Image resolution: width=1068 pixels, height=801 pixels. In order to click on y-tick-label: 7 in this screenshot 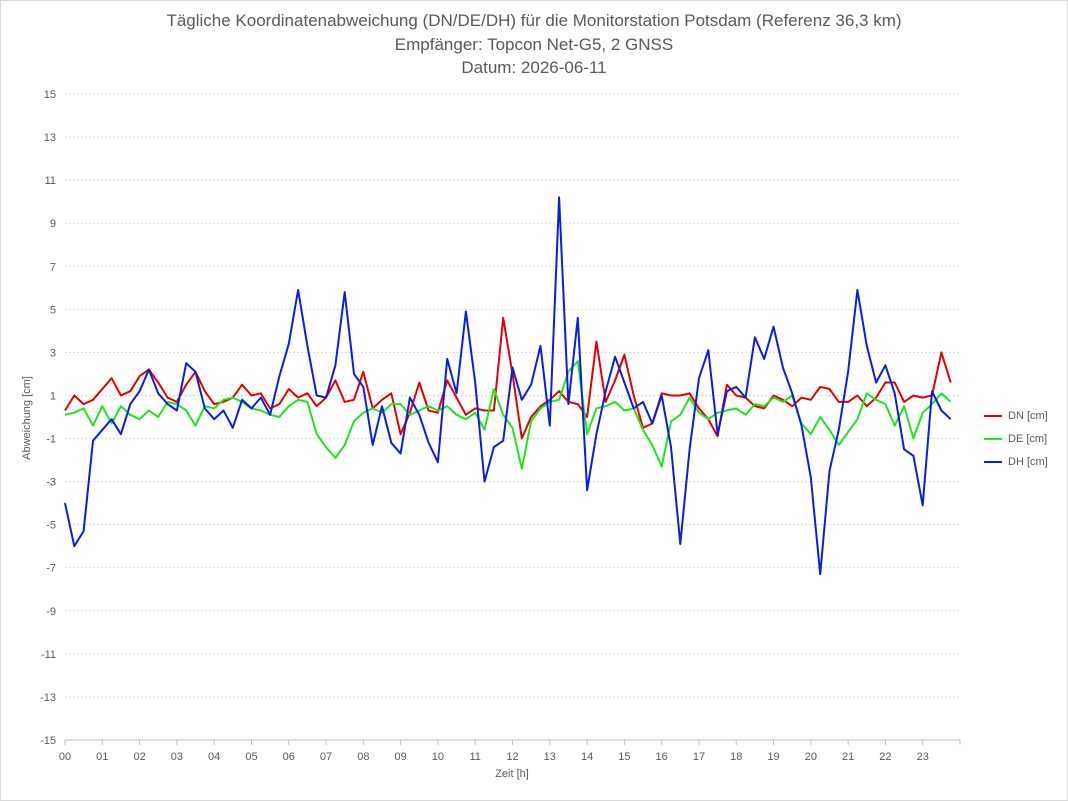, I will do `click(53, 267)`.